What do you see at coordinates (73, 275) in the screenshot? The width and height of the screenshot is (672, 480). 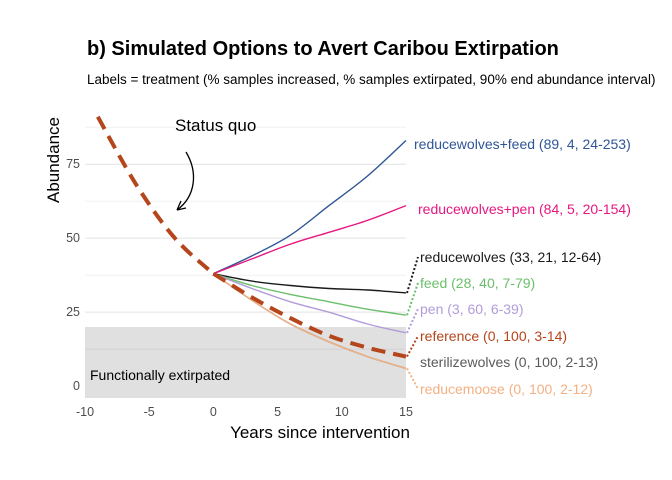 I see `y-axis-ticks: 0 25 50 75` at bounding box center [73, 275].